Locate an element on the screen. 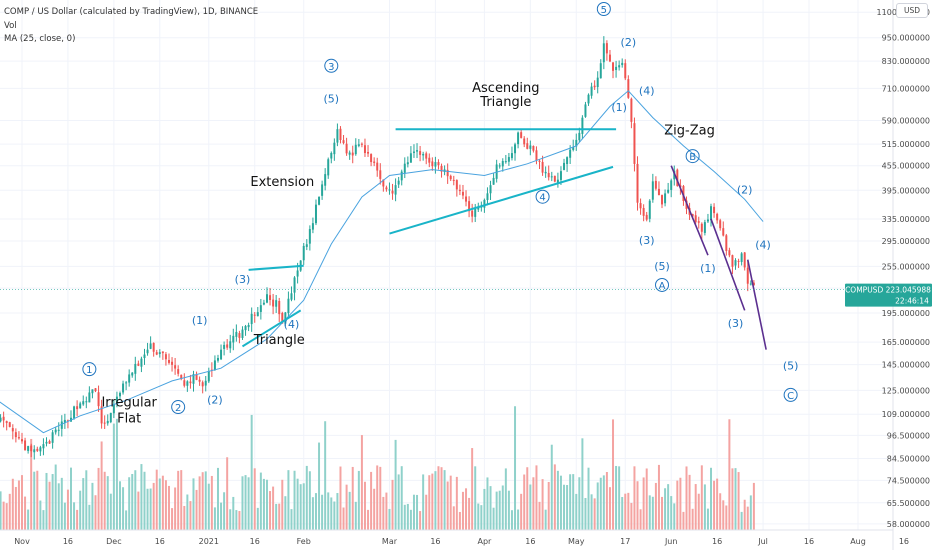 The height and width of the screenshot is (550, 932). x-tick-label: Nov is located at coordinates (22, 541).